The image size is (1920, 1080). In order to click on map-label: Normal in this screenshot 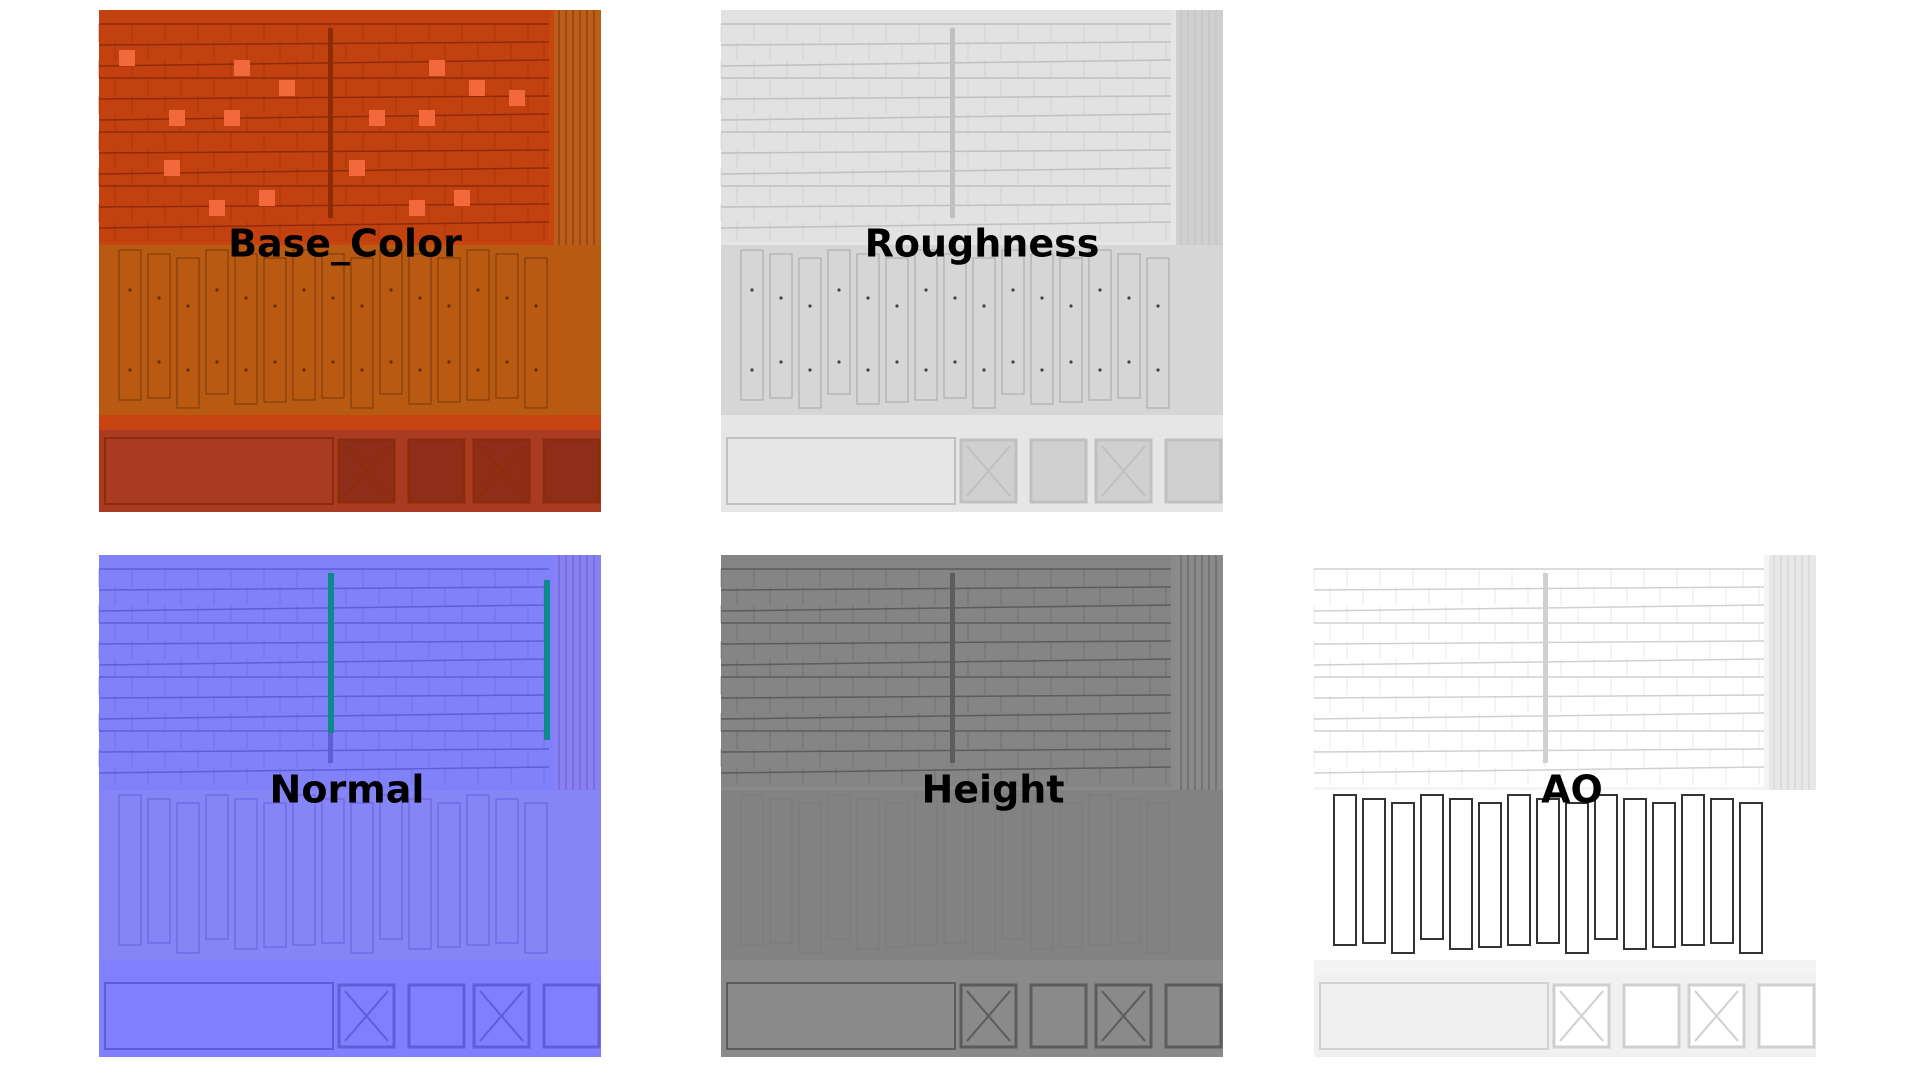, I will do `click(347, 790)`.